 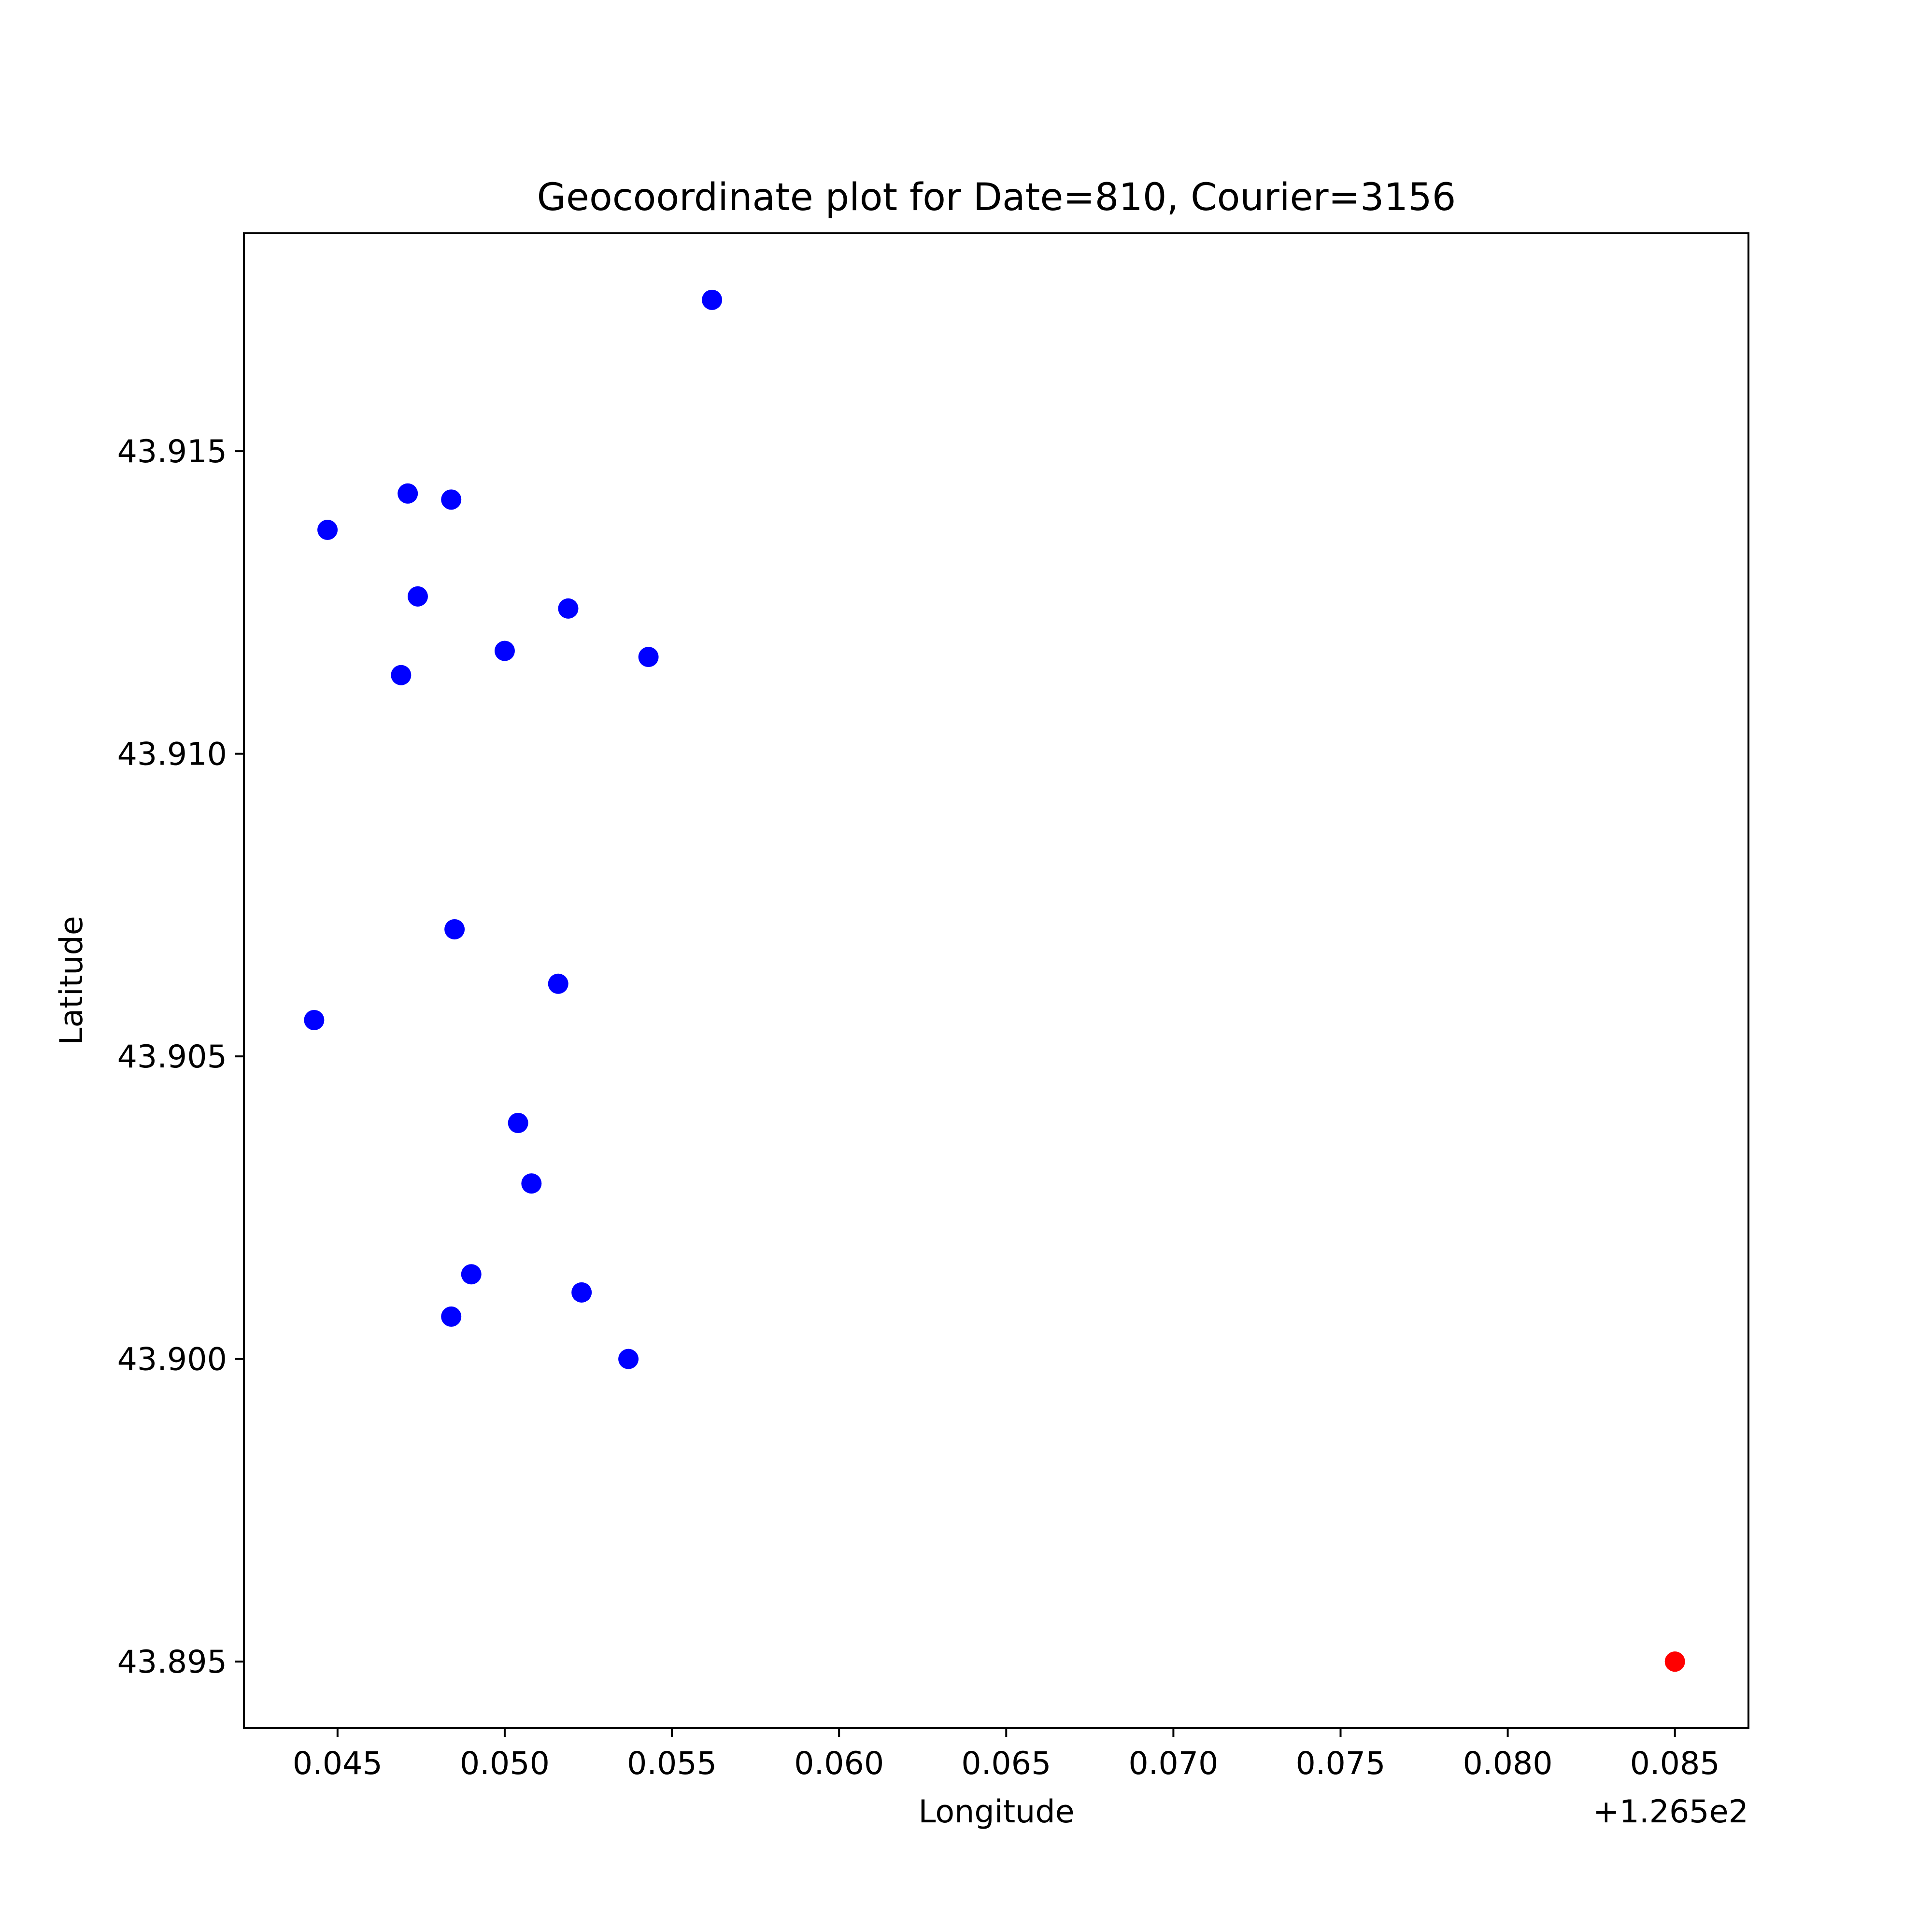 I want to click on y-axis: 43.895 43.900 43.905 43.910 43.915, so click(x=180, y=1057).